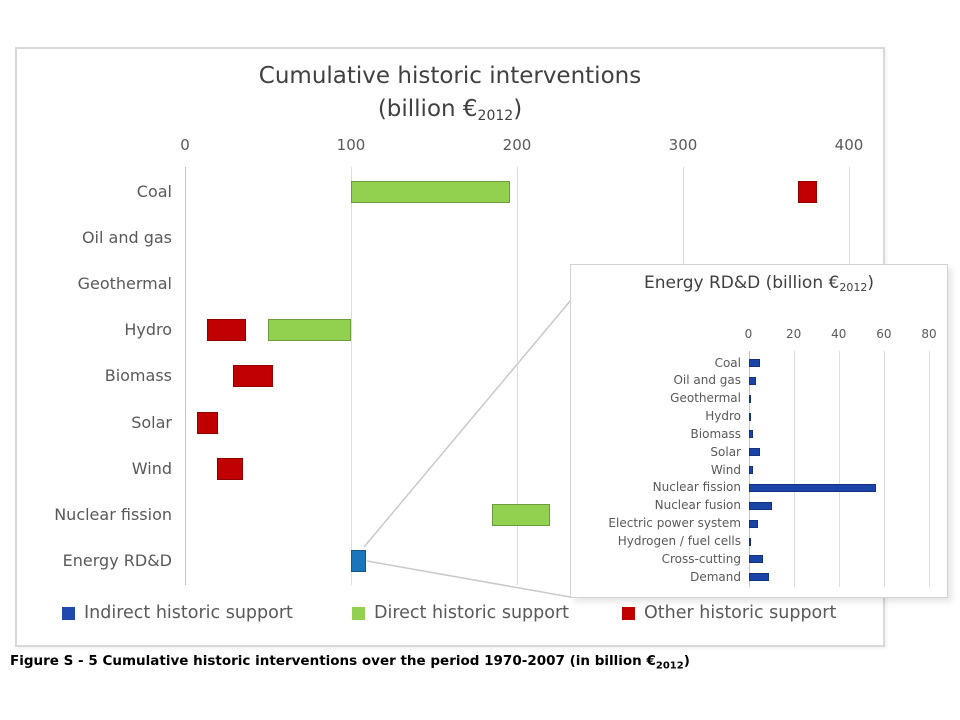  Describe the element at coordinates (358, 613) in the screenshot. I see `legend-swatch-direct` at that location.